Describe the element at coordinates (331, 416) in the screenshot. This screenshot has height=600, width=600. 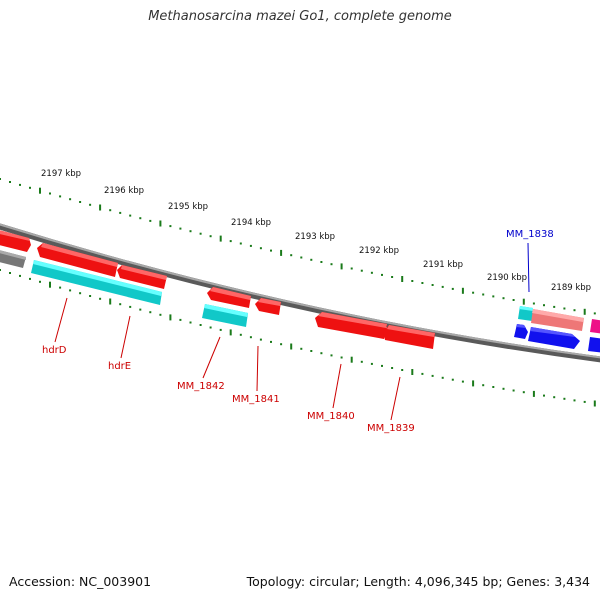
I see `gene-label-mm1840: MM_1840` at that location.